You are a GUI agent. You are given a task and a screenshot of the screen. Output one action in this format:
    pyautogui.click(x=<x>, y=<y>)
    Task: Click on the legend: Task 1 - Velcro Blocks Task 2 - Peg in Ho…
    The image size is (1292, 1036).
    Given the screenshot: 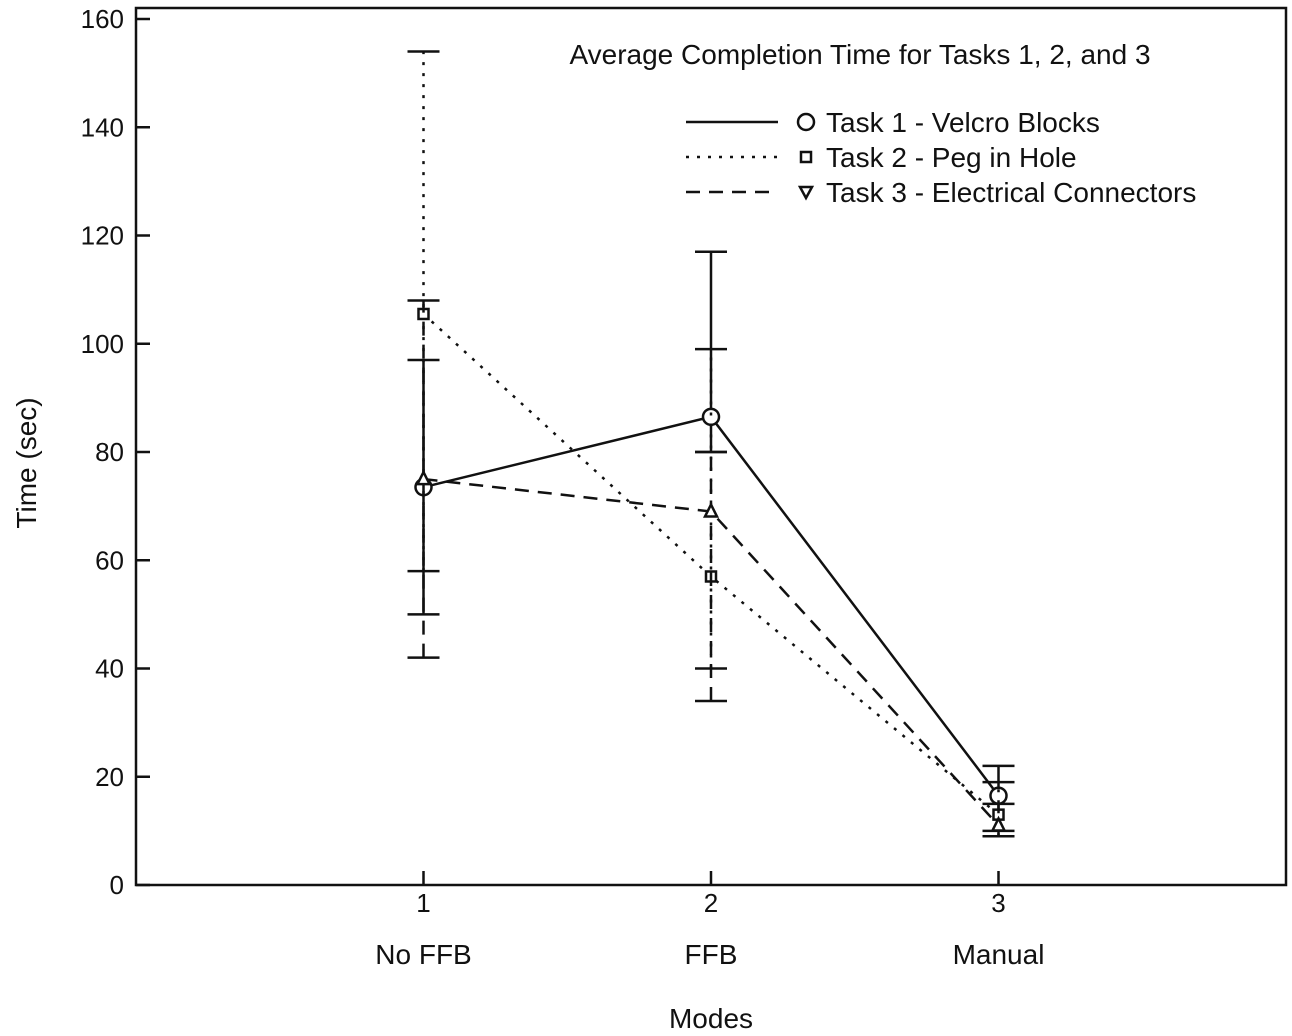 What is the action you would take?
    pyautogui.click(x=941, y=157)
    